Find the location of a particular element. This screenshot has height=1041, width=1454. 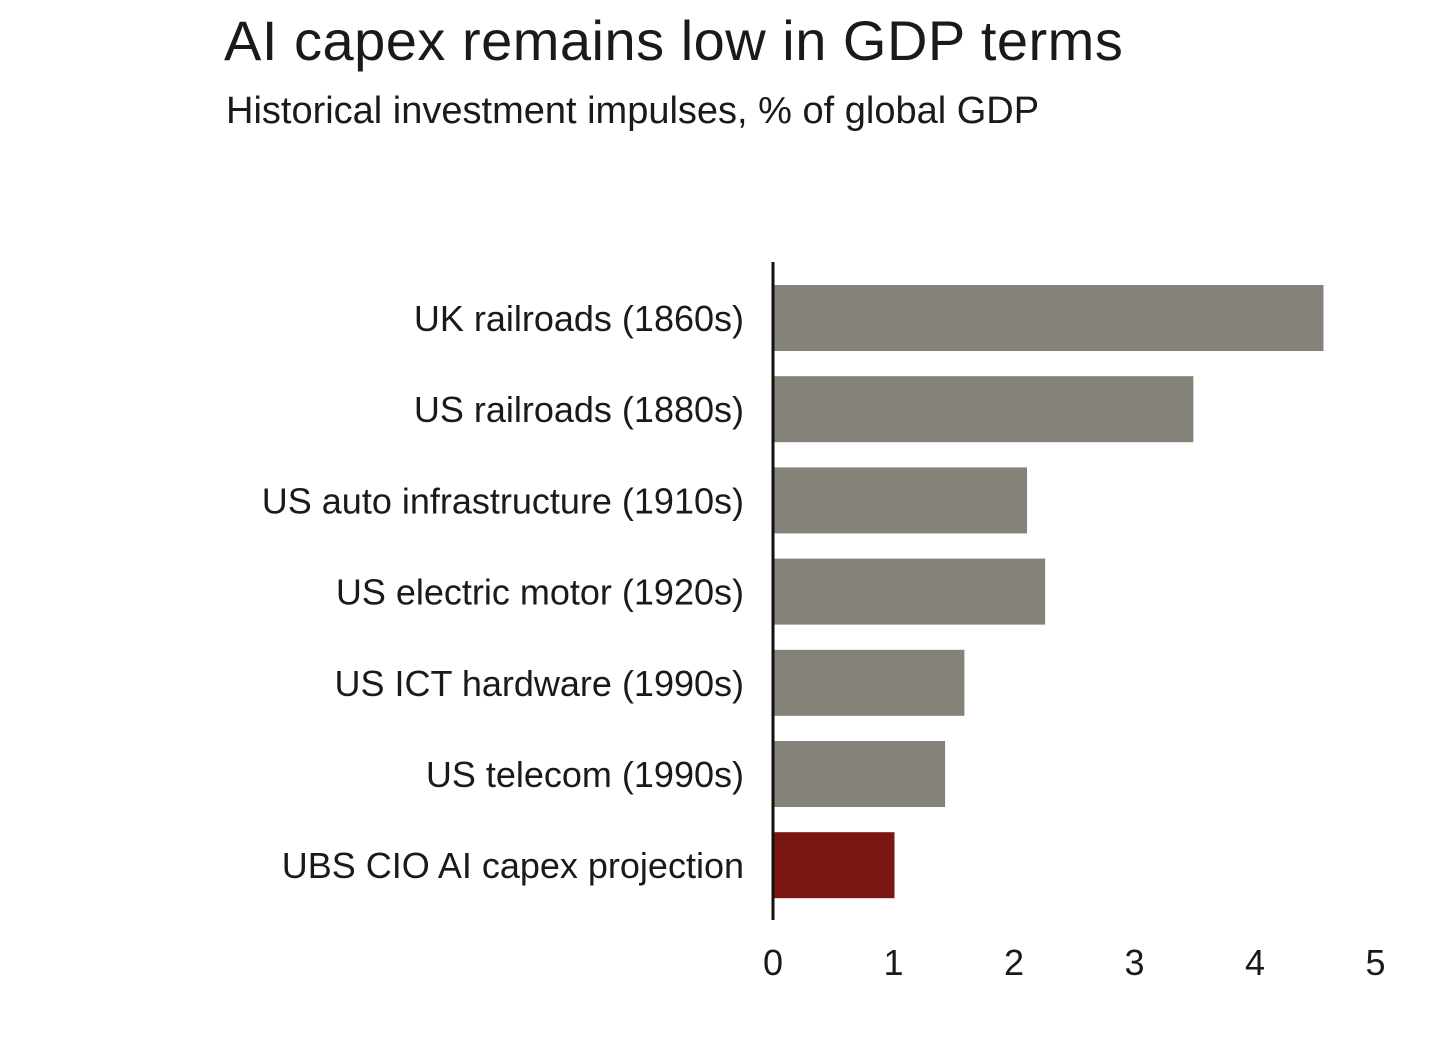

category-label-6: UBS CIO AI capex projection is located at coordinates (513, 865).